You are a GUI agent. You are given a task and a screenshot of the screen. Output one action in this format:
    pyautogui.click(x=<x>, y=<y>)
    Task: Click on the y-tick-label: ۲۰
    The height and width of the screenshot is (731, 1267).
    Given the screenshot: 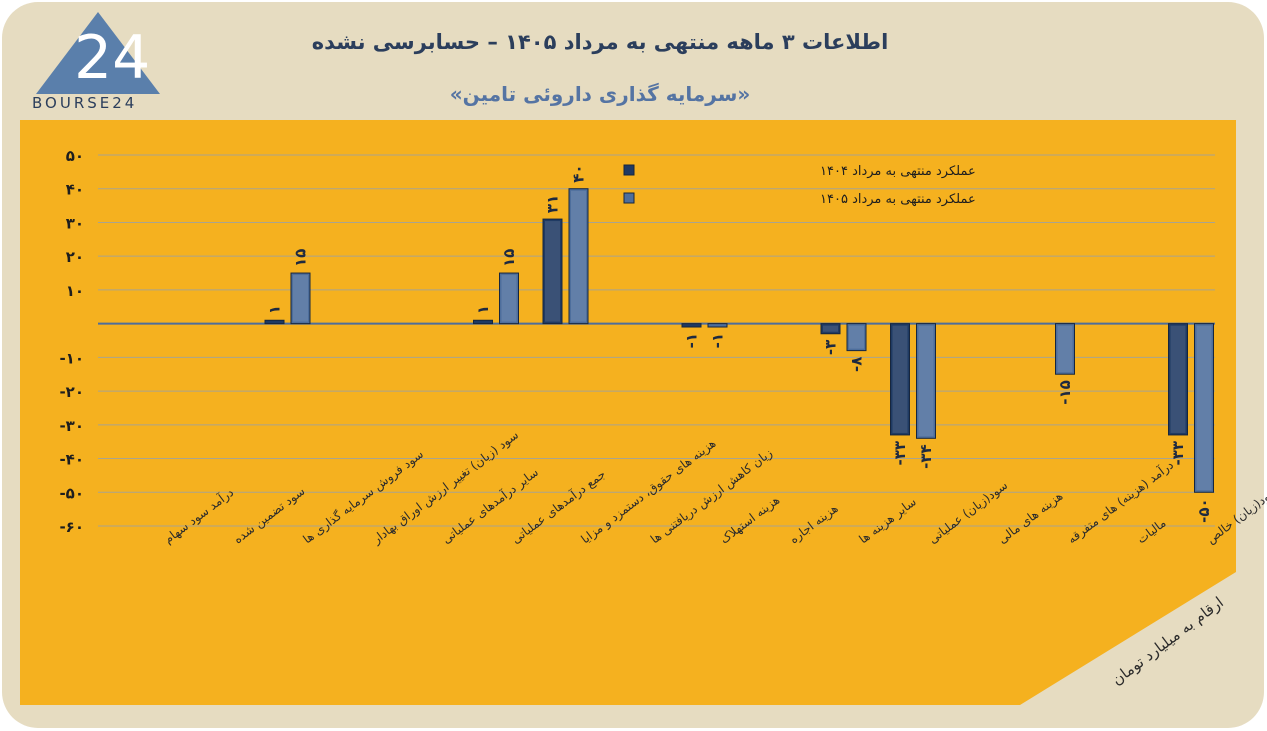 What is the action you would take?
    pyautogui.click(x=75, y=257)
    